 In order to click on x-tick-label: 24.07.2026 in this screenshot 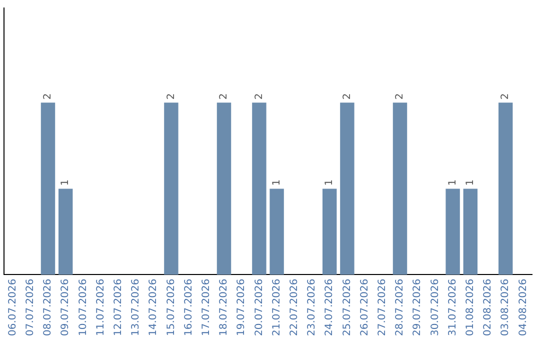, I will do `click(330, 307)`.